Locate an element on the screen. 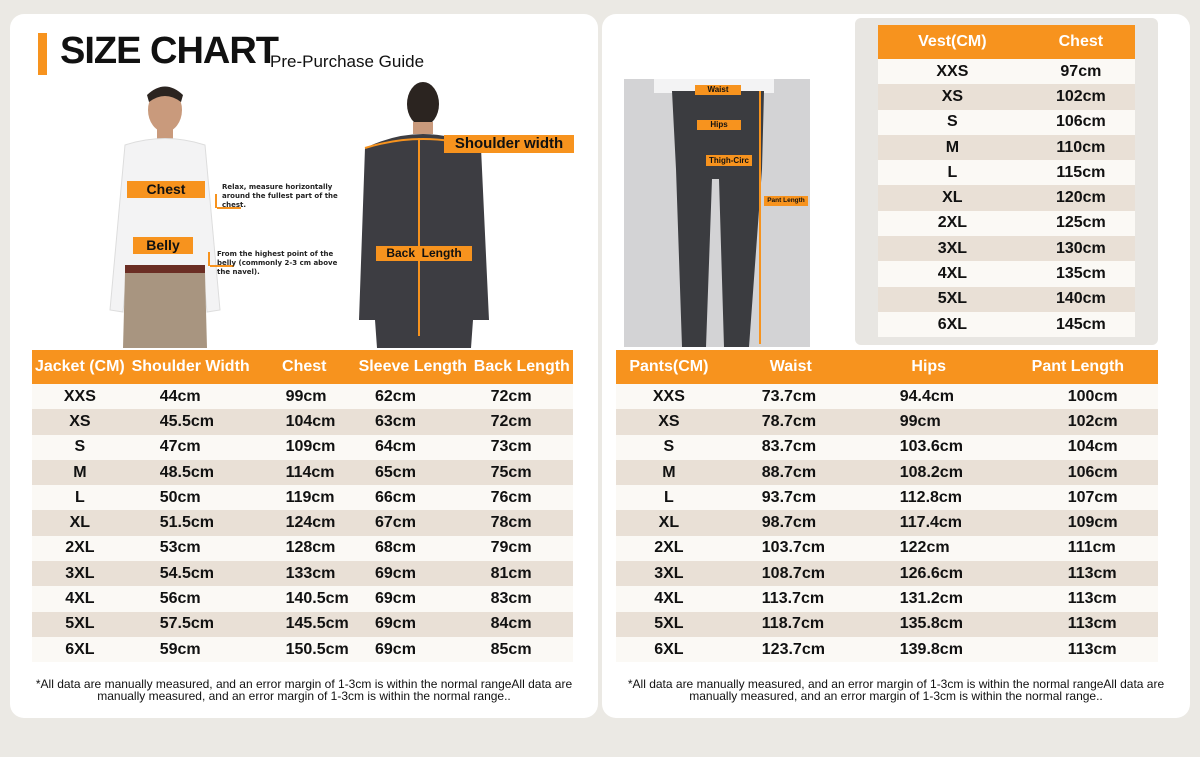 This screenshot has width=1200, height=757. shoulder-width-label: Shoulder width is located at coordinates (509, 144).